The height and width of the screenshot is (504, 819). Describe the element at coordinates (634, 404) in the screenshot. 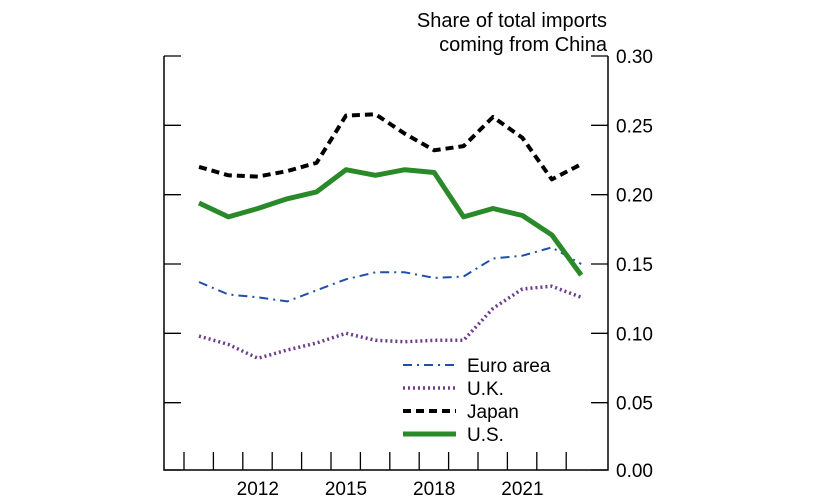

I see `y-tick-label: 0.05` at that location.